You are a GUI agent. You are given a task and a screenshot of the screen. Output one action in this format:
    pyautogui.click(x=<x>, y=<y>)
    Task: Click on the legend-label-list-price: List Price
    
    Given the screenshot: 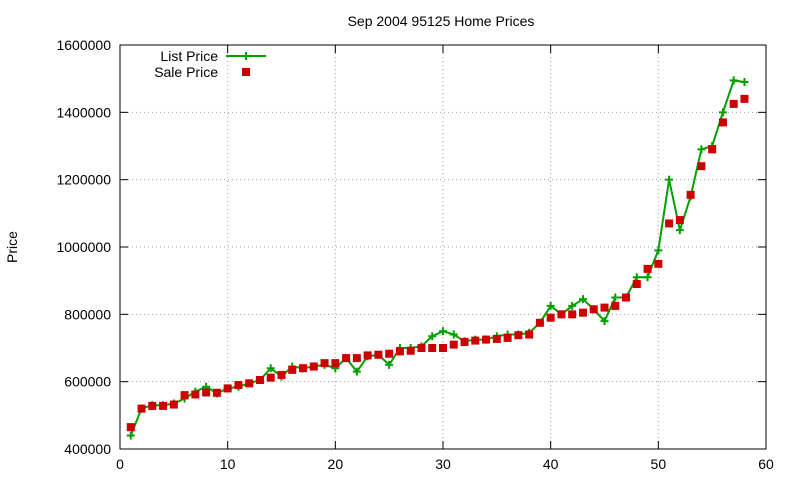 What is the action you would take?
    pyautogui.click(x=189, y=56)
    